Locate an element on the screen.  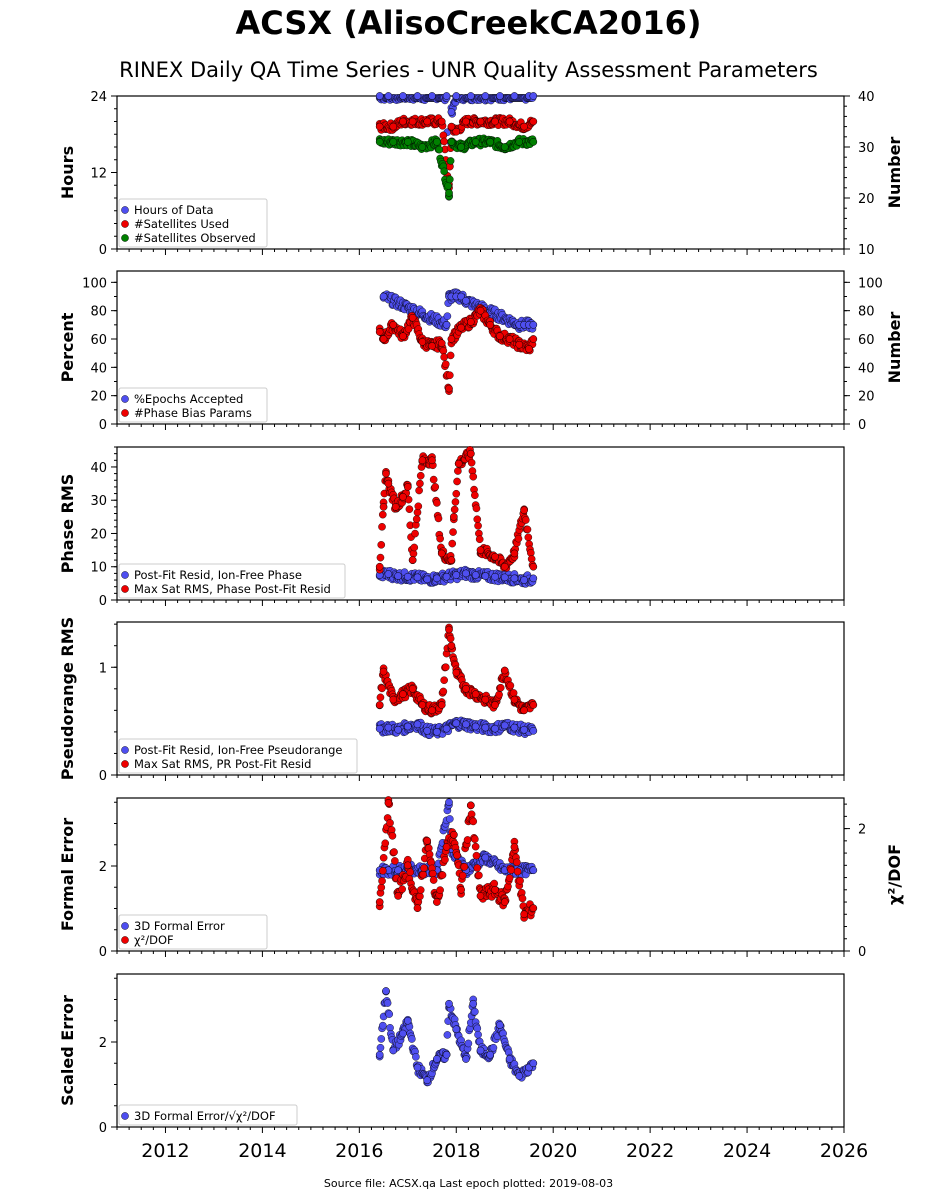
legend-label: 3D Formal Error is located at coordinates (179, 926).